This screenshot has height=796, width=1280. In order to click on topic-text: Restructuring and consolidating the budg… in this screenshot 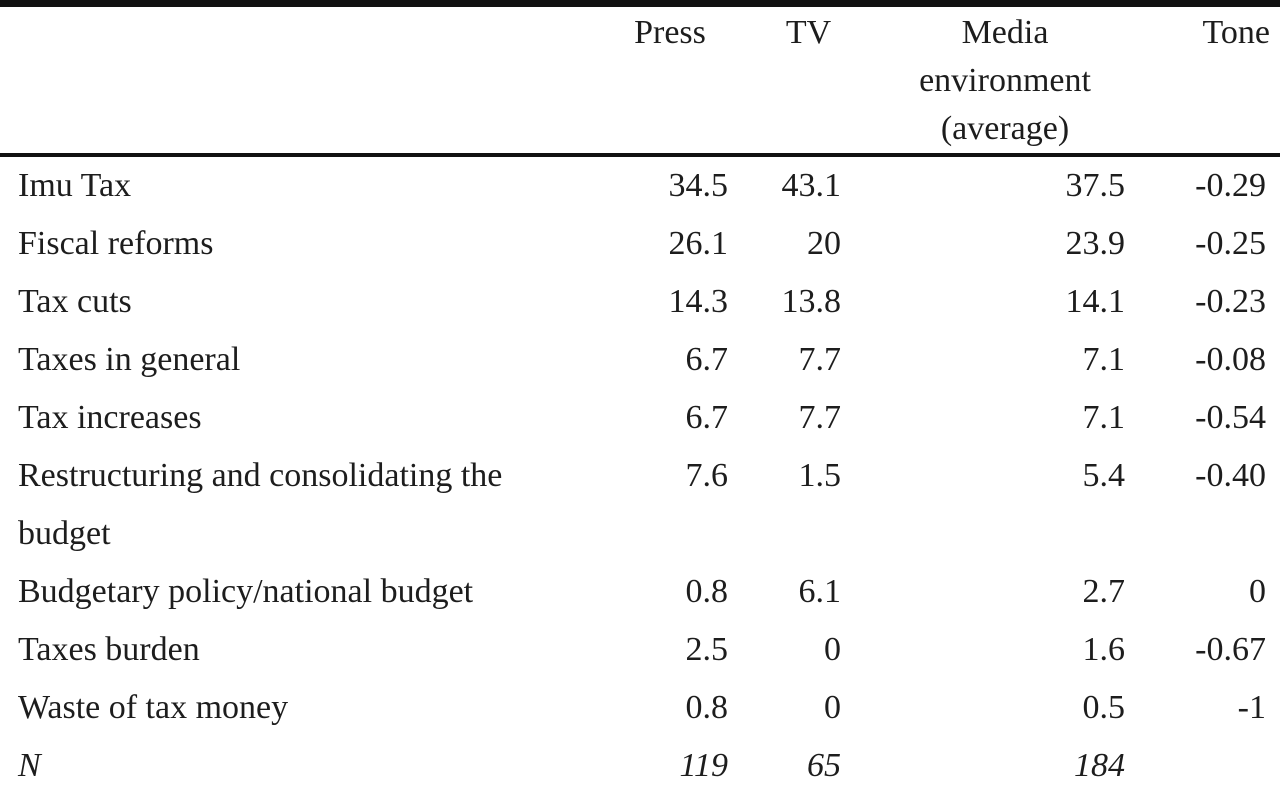, I will do `click(260, 504)`.